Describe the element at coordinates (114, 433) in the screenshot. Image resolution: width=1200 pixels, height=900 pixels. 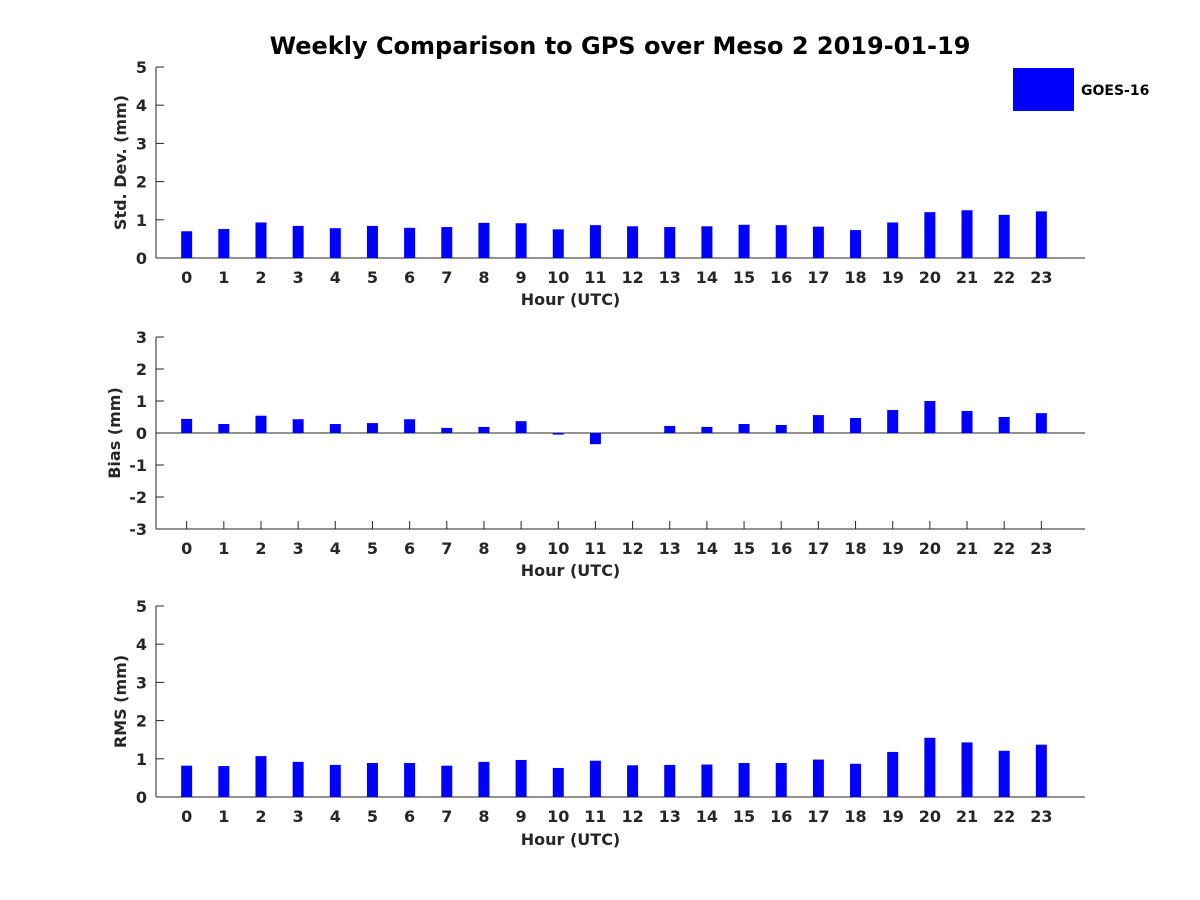
I see `y-axis-label: Bias (mm)` at that location.